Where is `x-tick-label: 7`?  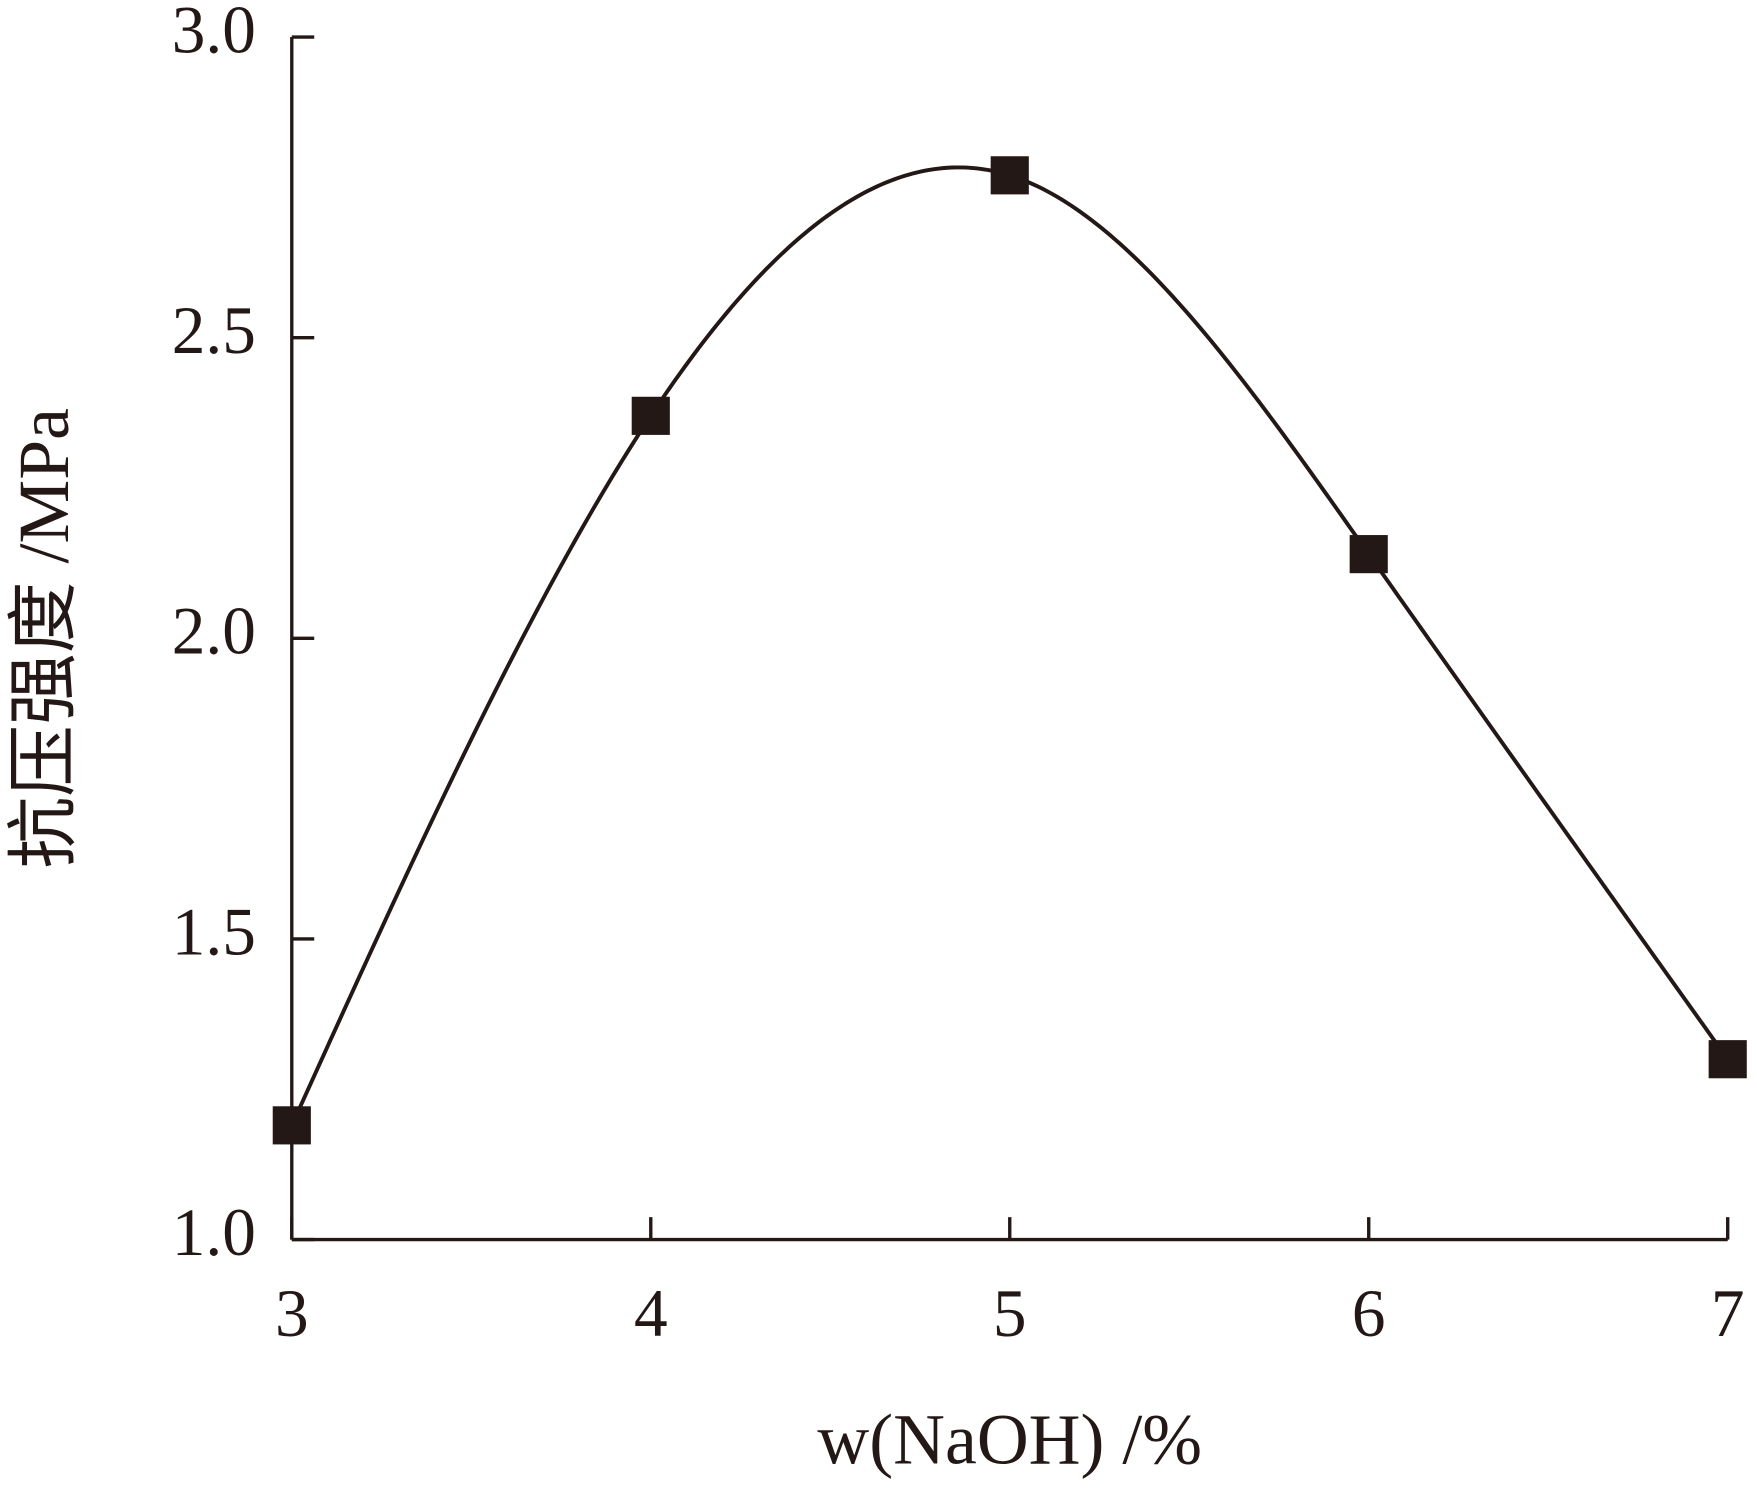 x-tick-label: 7 is located at coordinates (1728, 1313).